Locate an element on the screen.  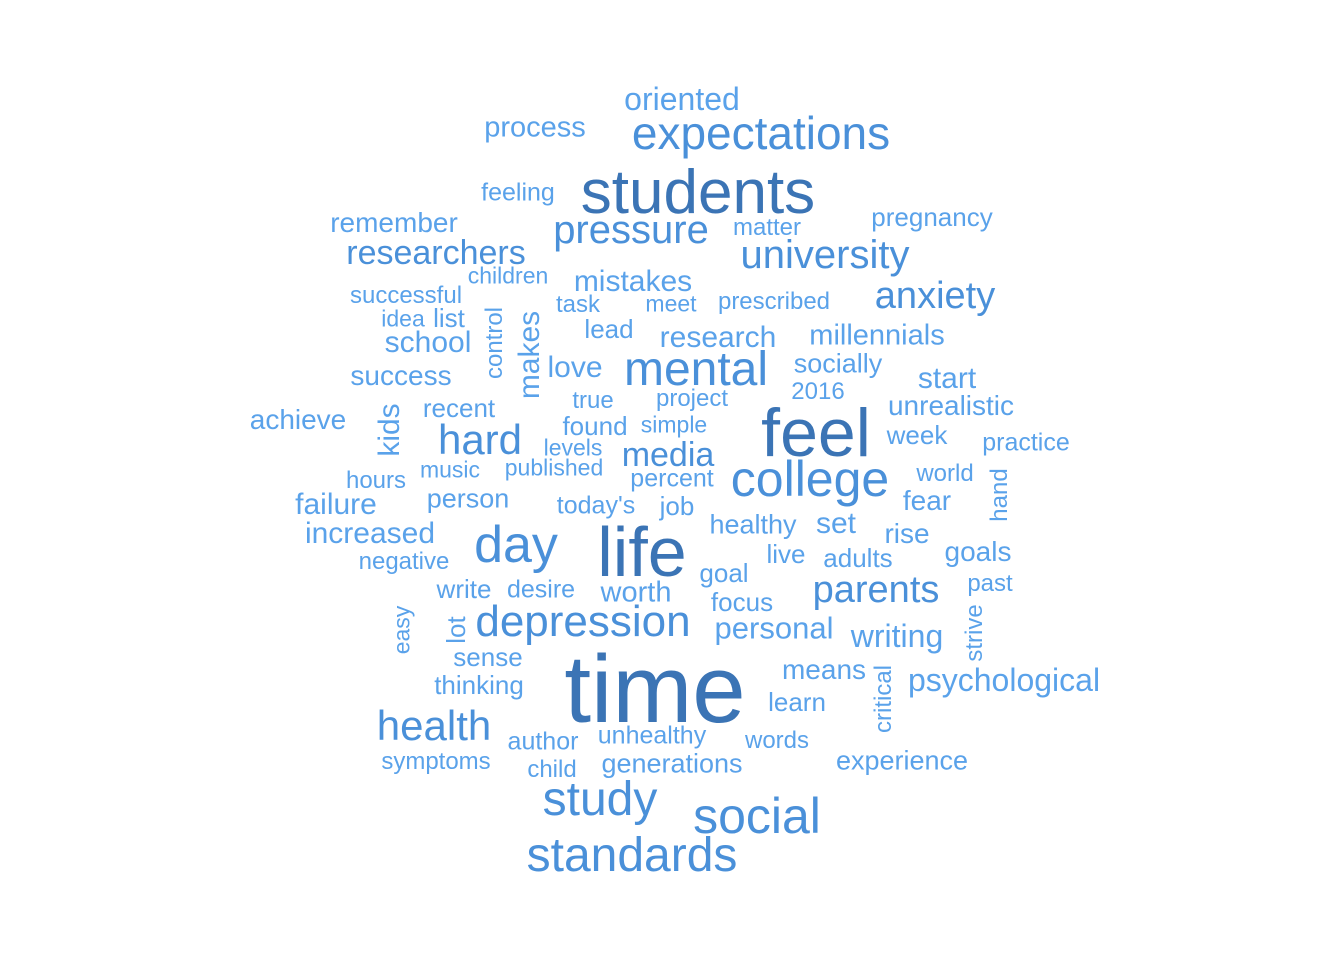
word-media: media is located at coordinates (668, 455).